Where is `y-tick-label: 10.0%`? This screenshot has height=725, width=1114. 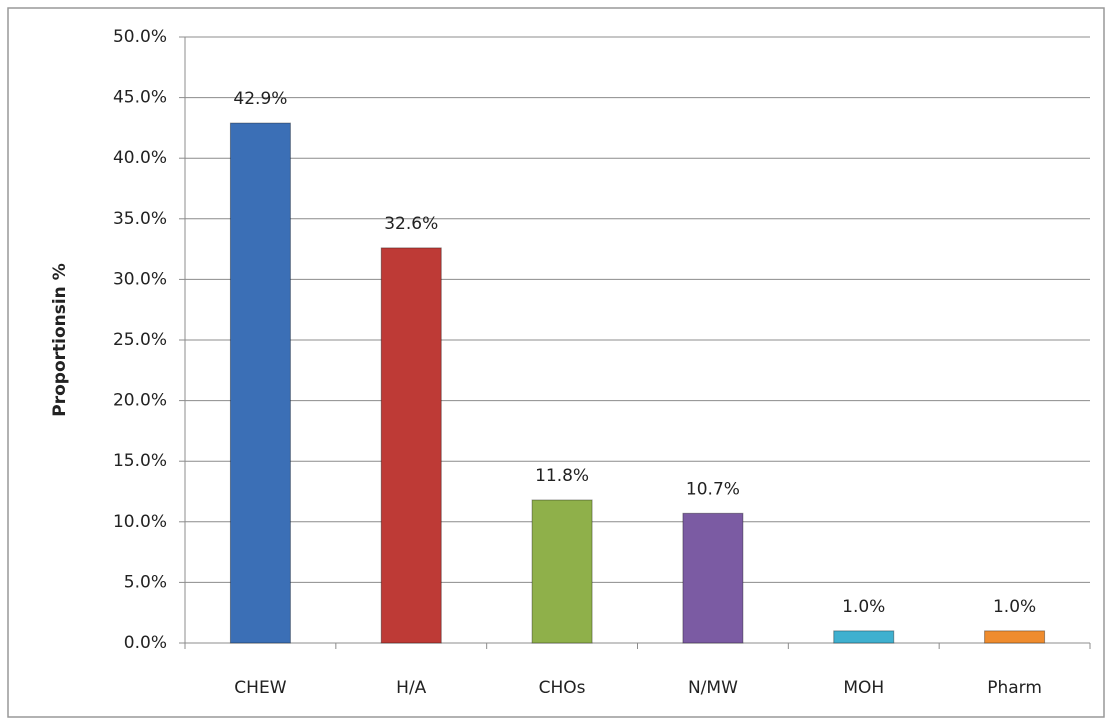
y-tick-label: 10.0% is located at coordinates (140, 522).